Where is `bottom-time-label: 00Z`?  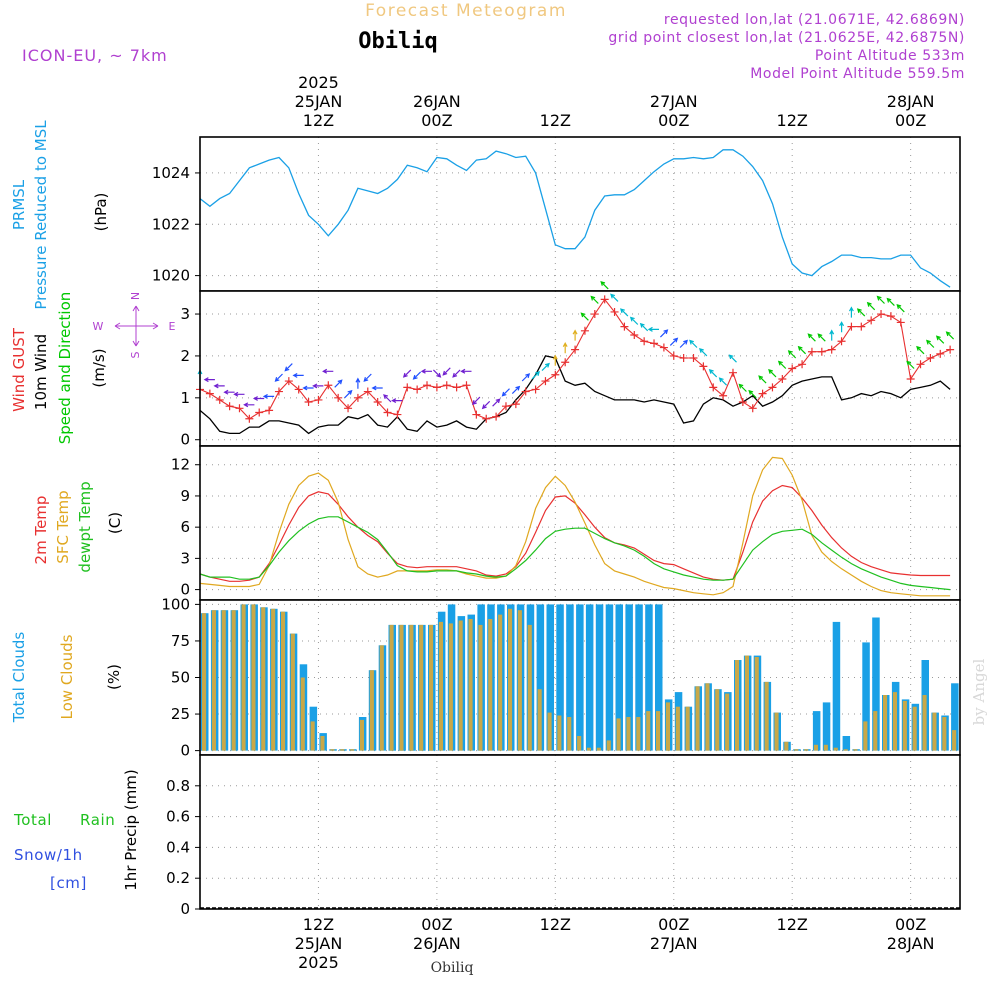
bottom-time-label: 00Z is located at coordinates (436, 924).